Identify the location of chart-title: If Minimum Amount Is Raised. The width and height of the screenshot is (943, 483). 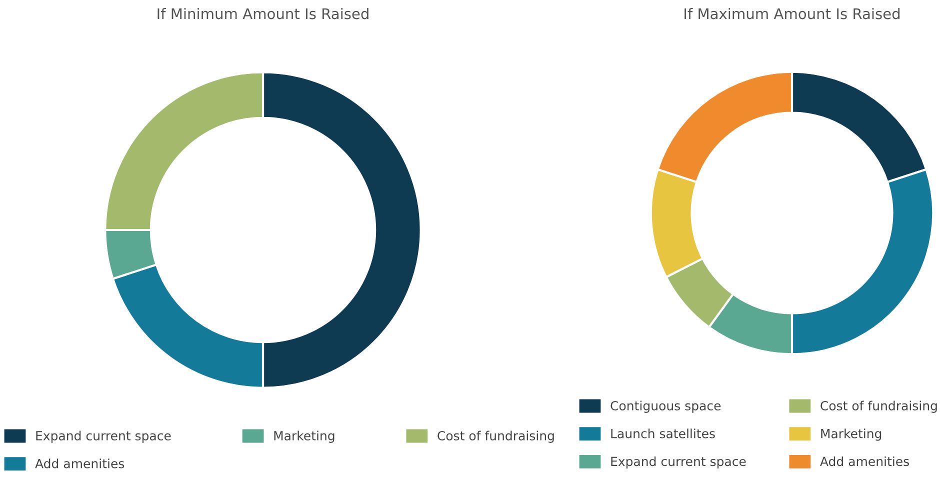
(263, 14).